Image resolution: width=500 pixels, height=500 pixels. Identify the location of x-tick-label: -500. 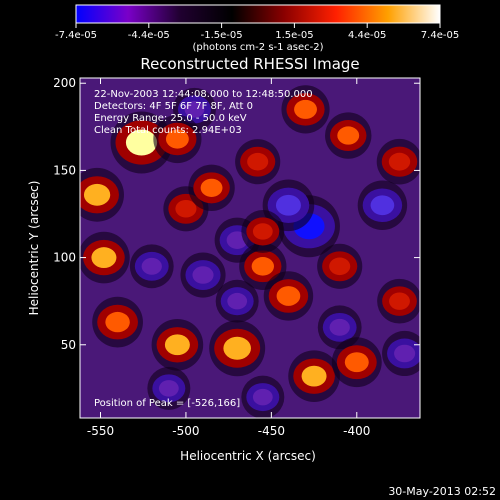
(185, 431).